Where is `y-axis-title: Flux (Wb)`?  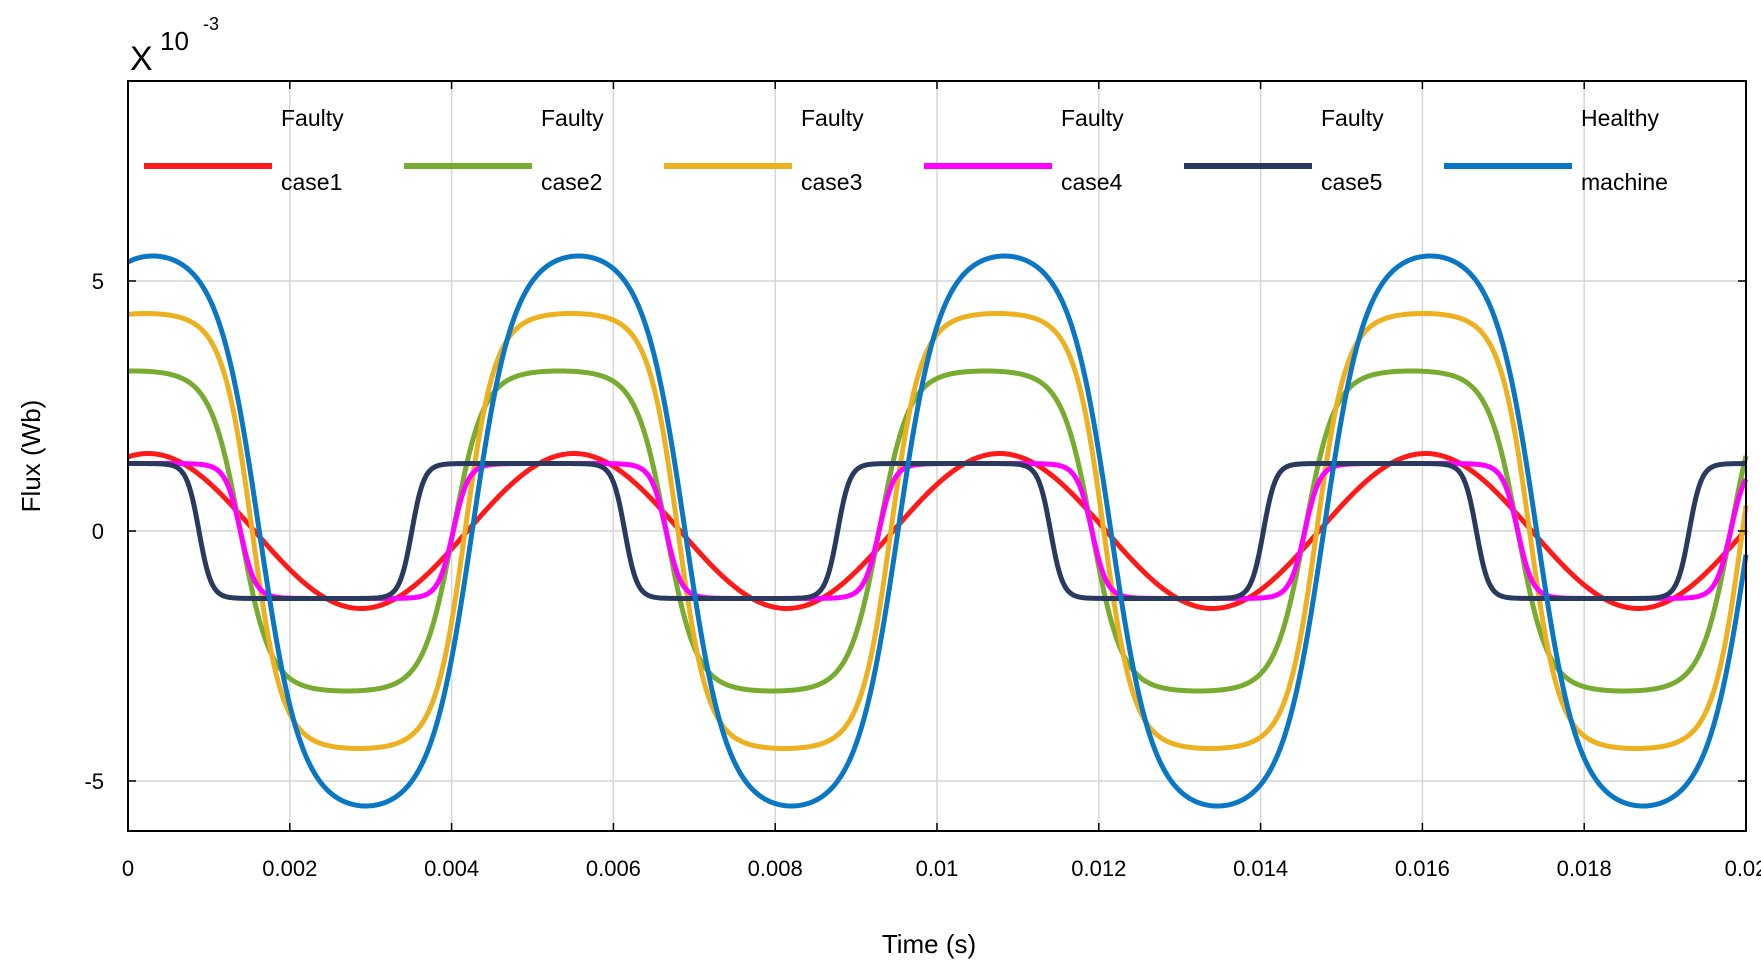
y-axis-title: Flux (Wb) is located at coordinates (31, 456).